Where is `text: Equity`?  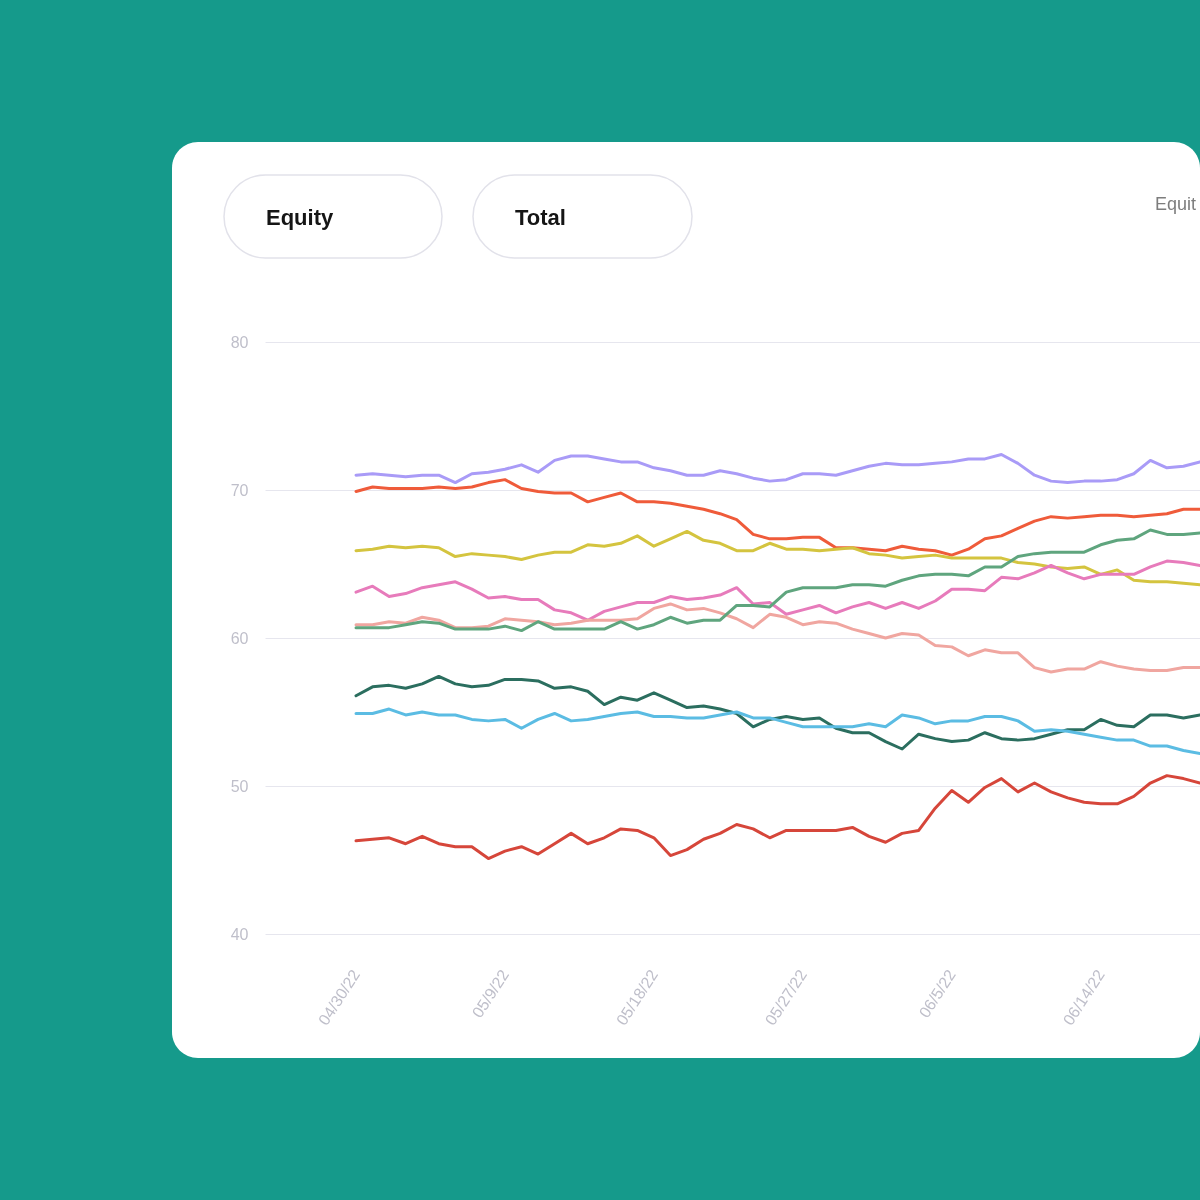
text: Equity is located at coordinates (300, 217).